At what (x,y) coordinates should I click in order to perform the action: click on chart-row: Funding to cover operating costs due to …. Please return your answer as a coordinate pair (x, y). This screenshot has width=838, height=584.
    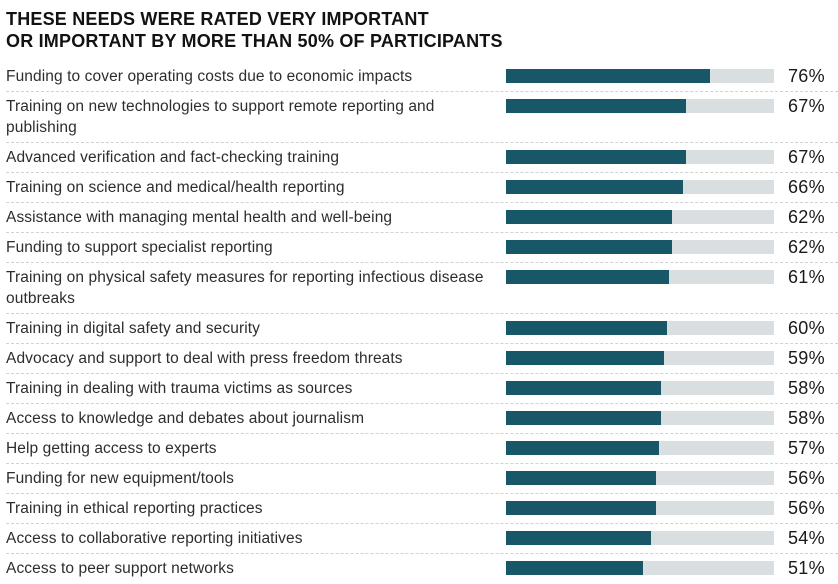
    Looking at the image, I should click on (422, 76).